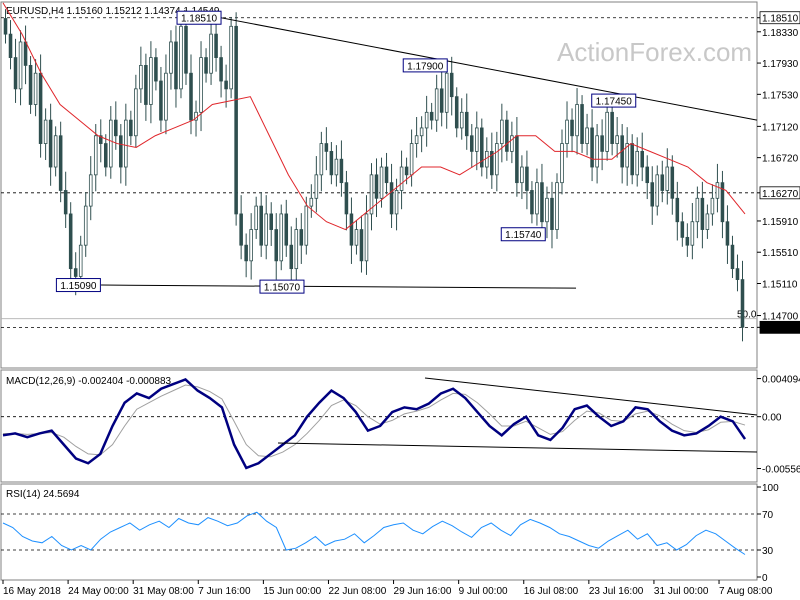  What do you see at coordinates (781, 470) in the screenshot?
I see `macd-tick-label: -0.005568` at bounding box center [781, 470].